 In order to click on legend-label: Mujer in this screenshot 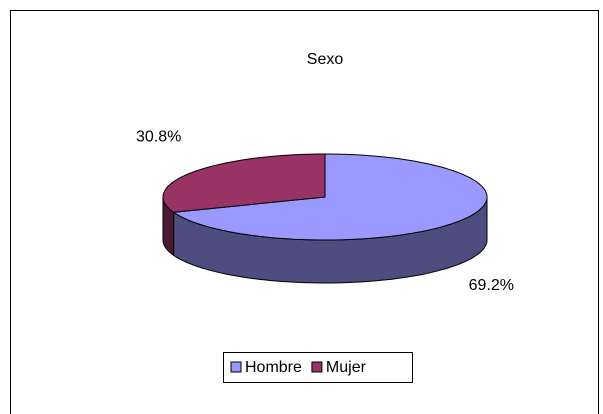, I will do `click(346, 367)`.